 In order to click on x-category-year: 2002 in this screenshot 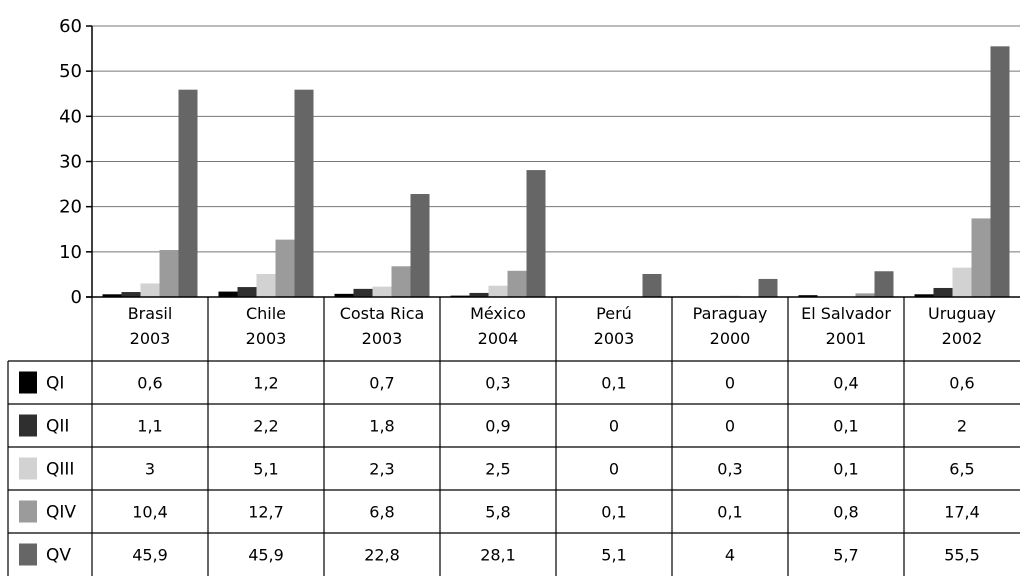, I will do `click(962, 338)`.